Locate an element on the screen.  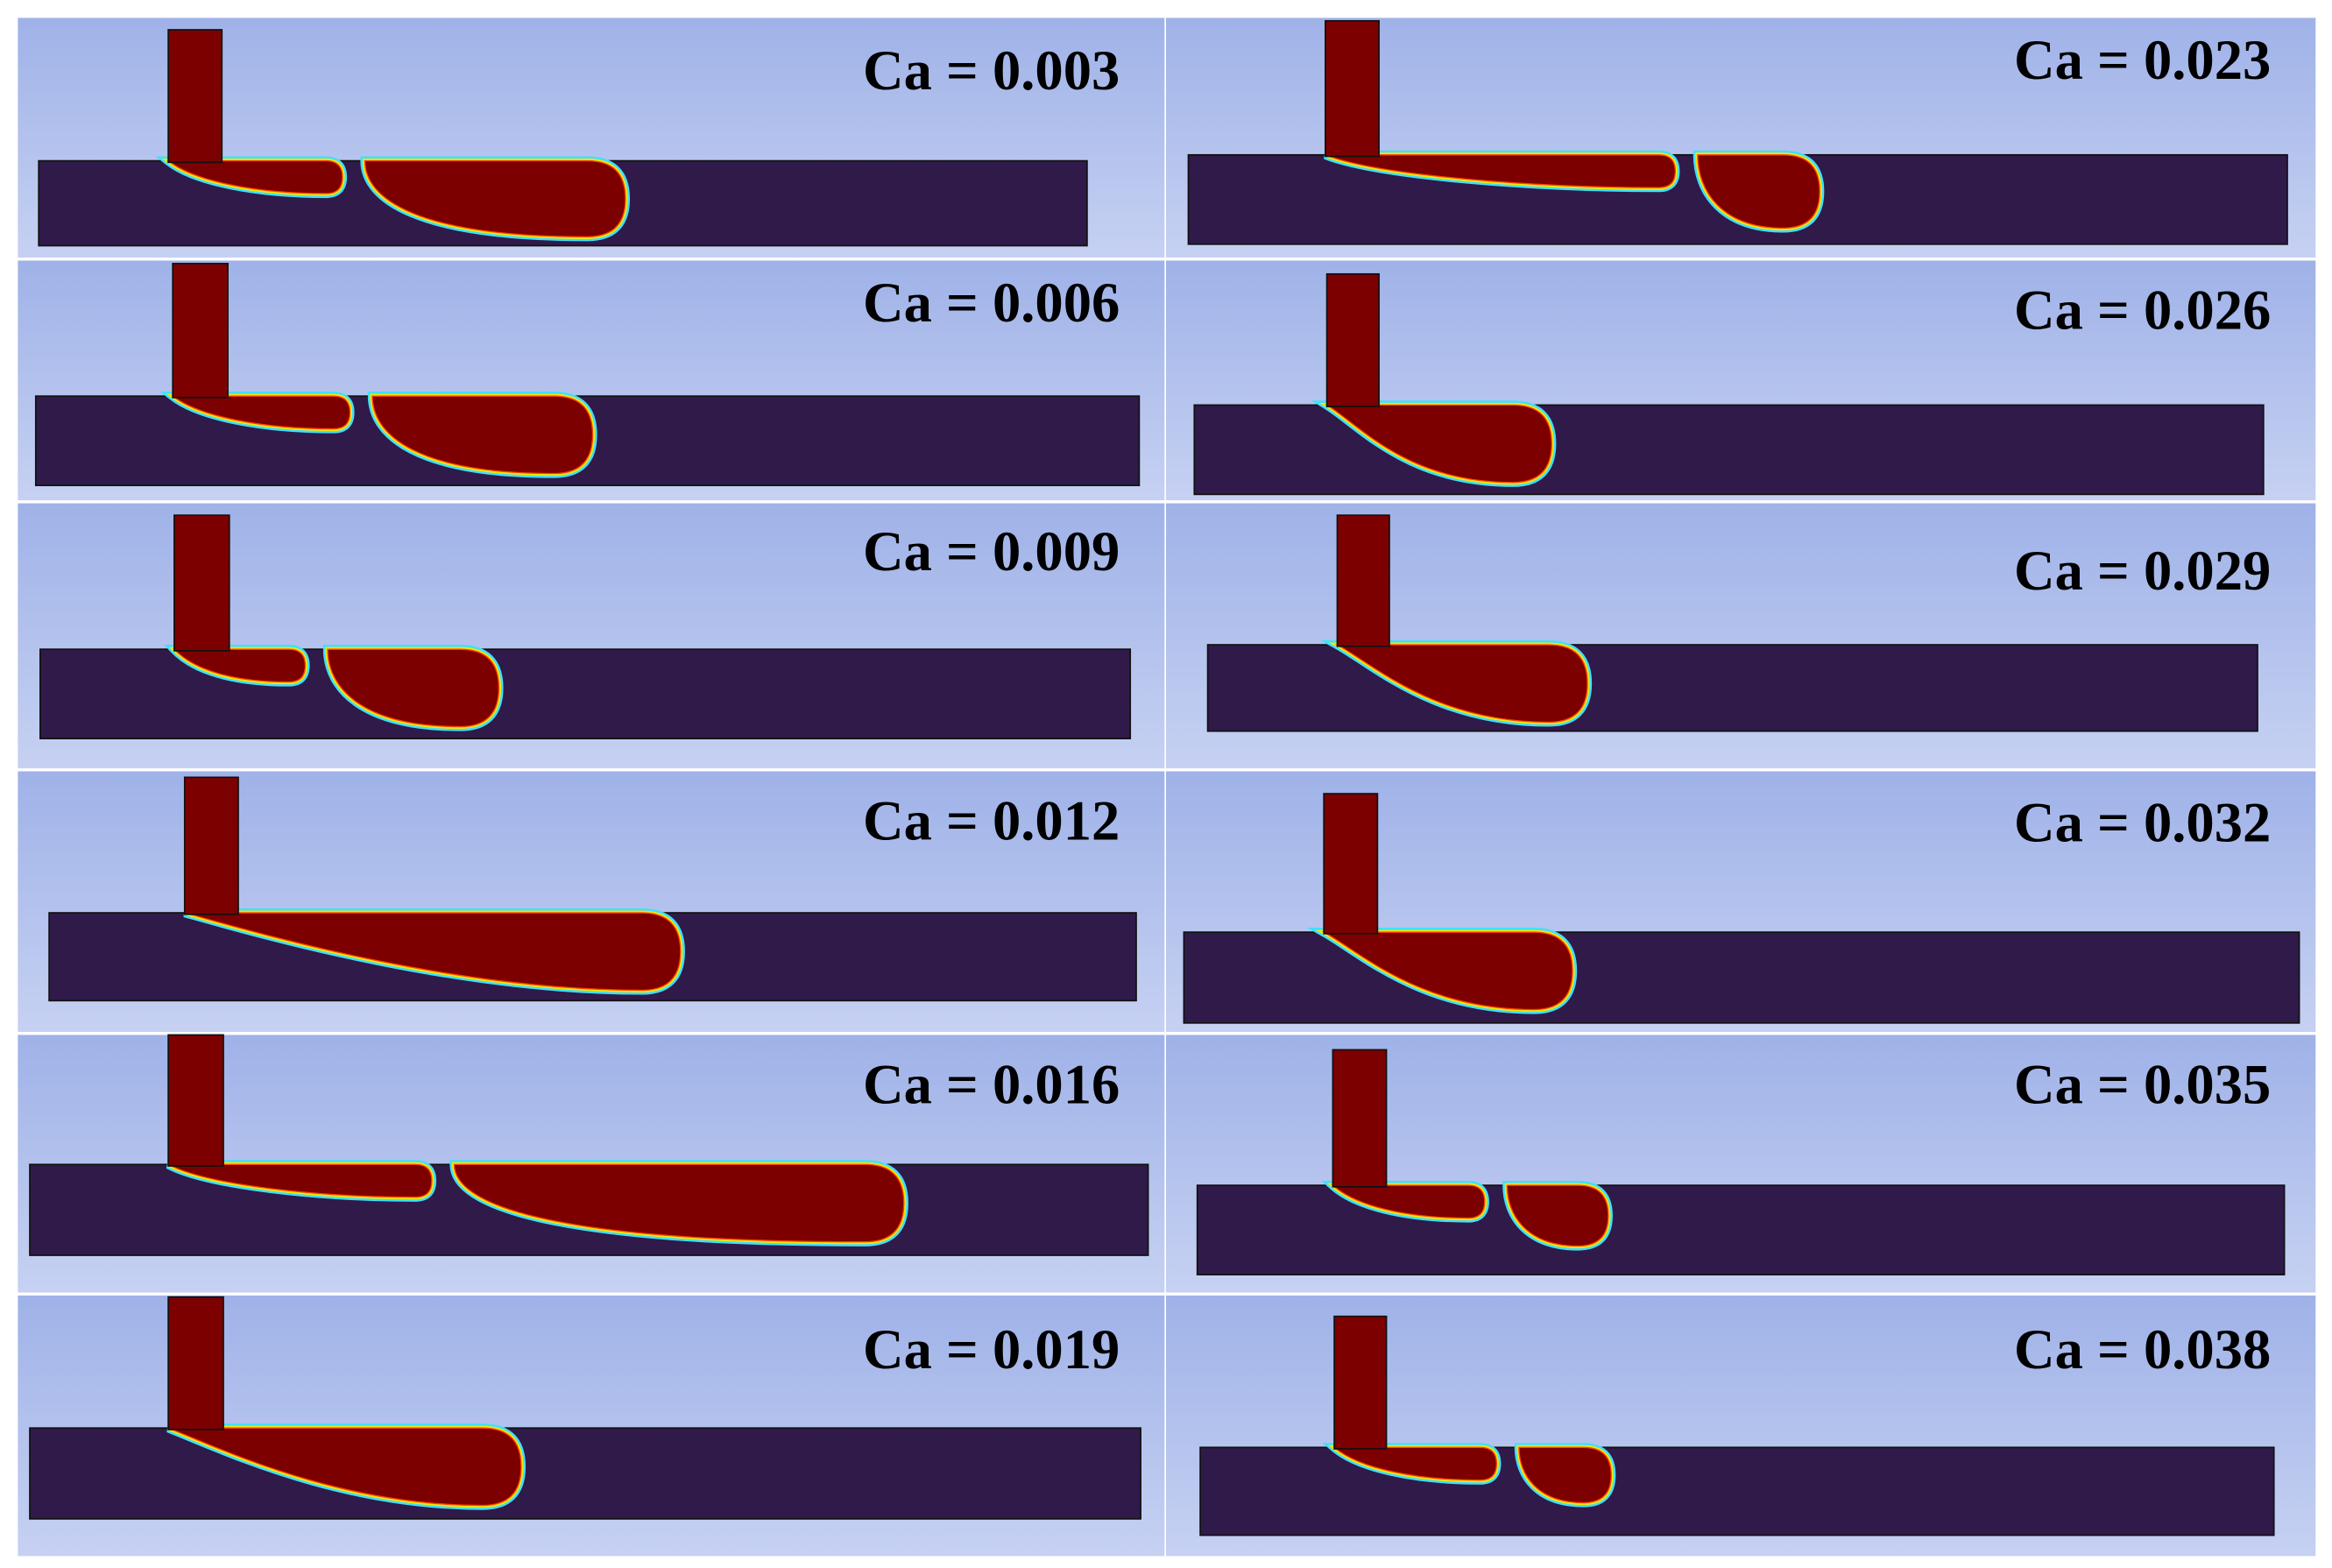
ca-label: Ca = 0.016 is located at coordinates (992, 1084).